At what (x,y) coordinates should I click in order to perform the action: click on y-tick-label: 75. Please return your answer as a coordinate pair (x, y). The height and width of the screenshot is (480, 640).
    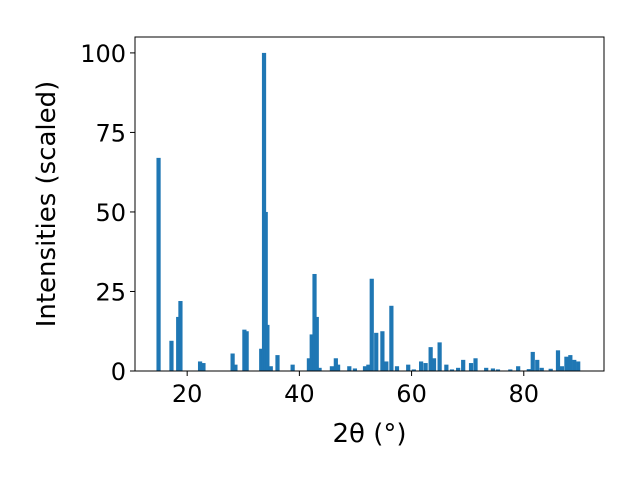
    Looking at the image, I should click on (110, 133).